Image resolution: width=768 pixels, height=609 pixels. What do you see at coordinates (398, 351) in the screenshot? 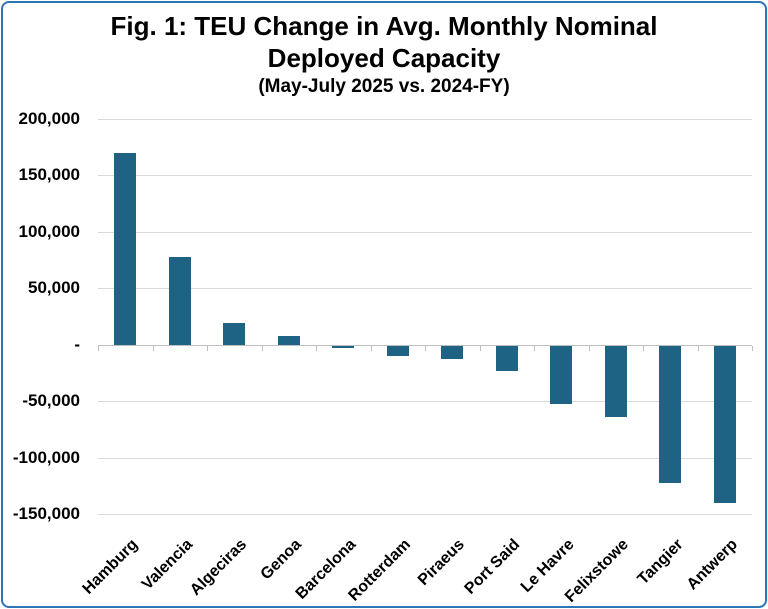
I see `bar-rotterdam` at bounding box center [398, 351].